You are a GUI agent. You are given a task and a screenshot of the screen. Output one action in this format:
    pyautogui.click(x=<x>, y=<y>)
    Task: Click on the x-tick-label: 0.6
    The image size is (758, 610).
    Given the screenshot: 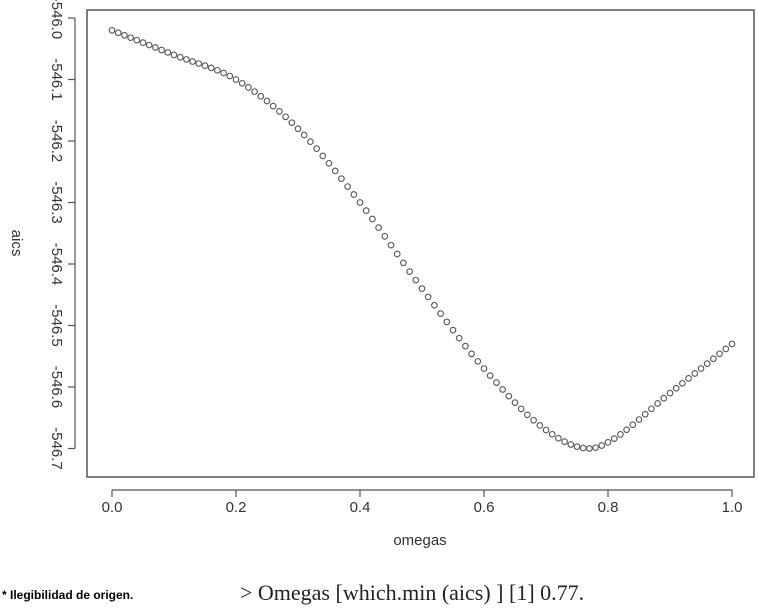 What is the action you would take?
    pyautogui.click(x=484, y=507)
    